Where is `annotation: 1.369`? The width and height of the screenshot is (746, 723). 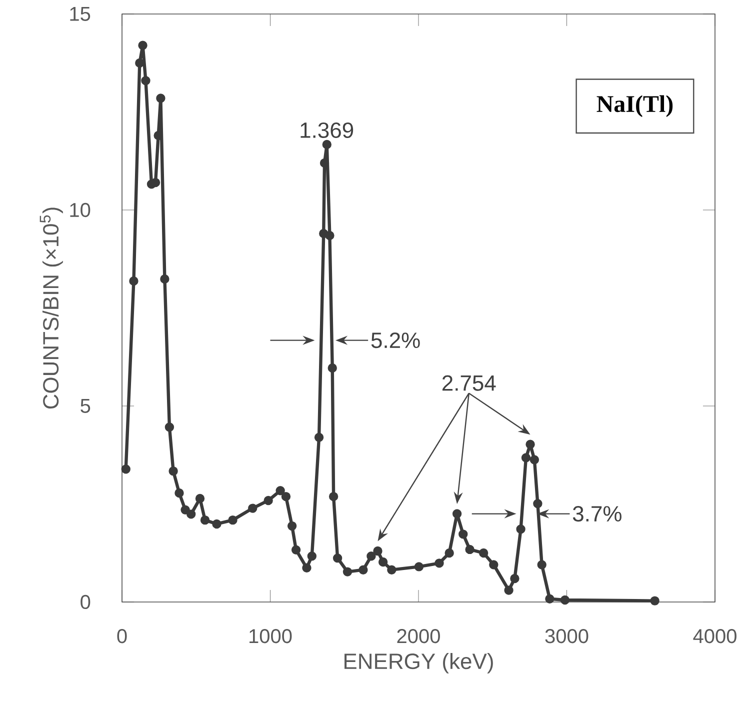 annotation: 1.369 is located at coordinates (327, 130).